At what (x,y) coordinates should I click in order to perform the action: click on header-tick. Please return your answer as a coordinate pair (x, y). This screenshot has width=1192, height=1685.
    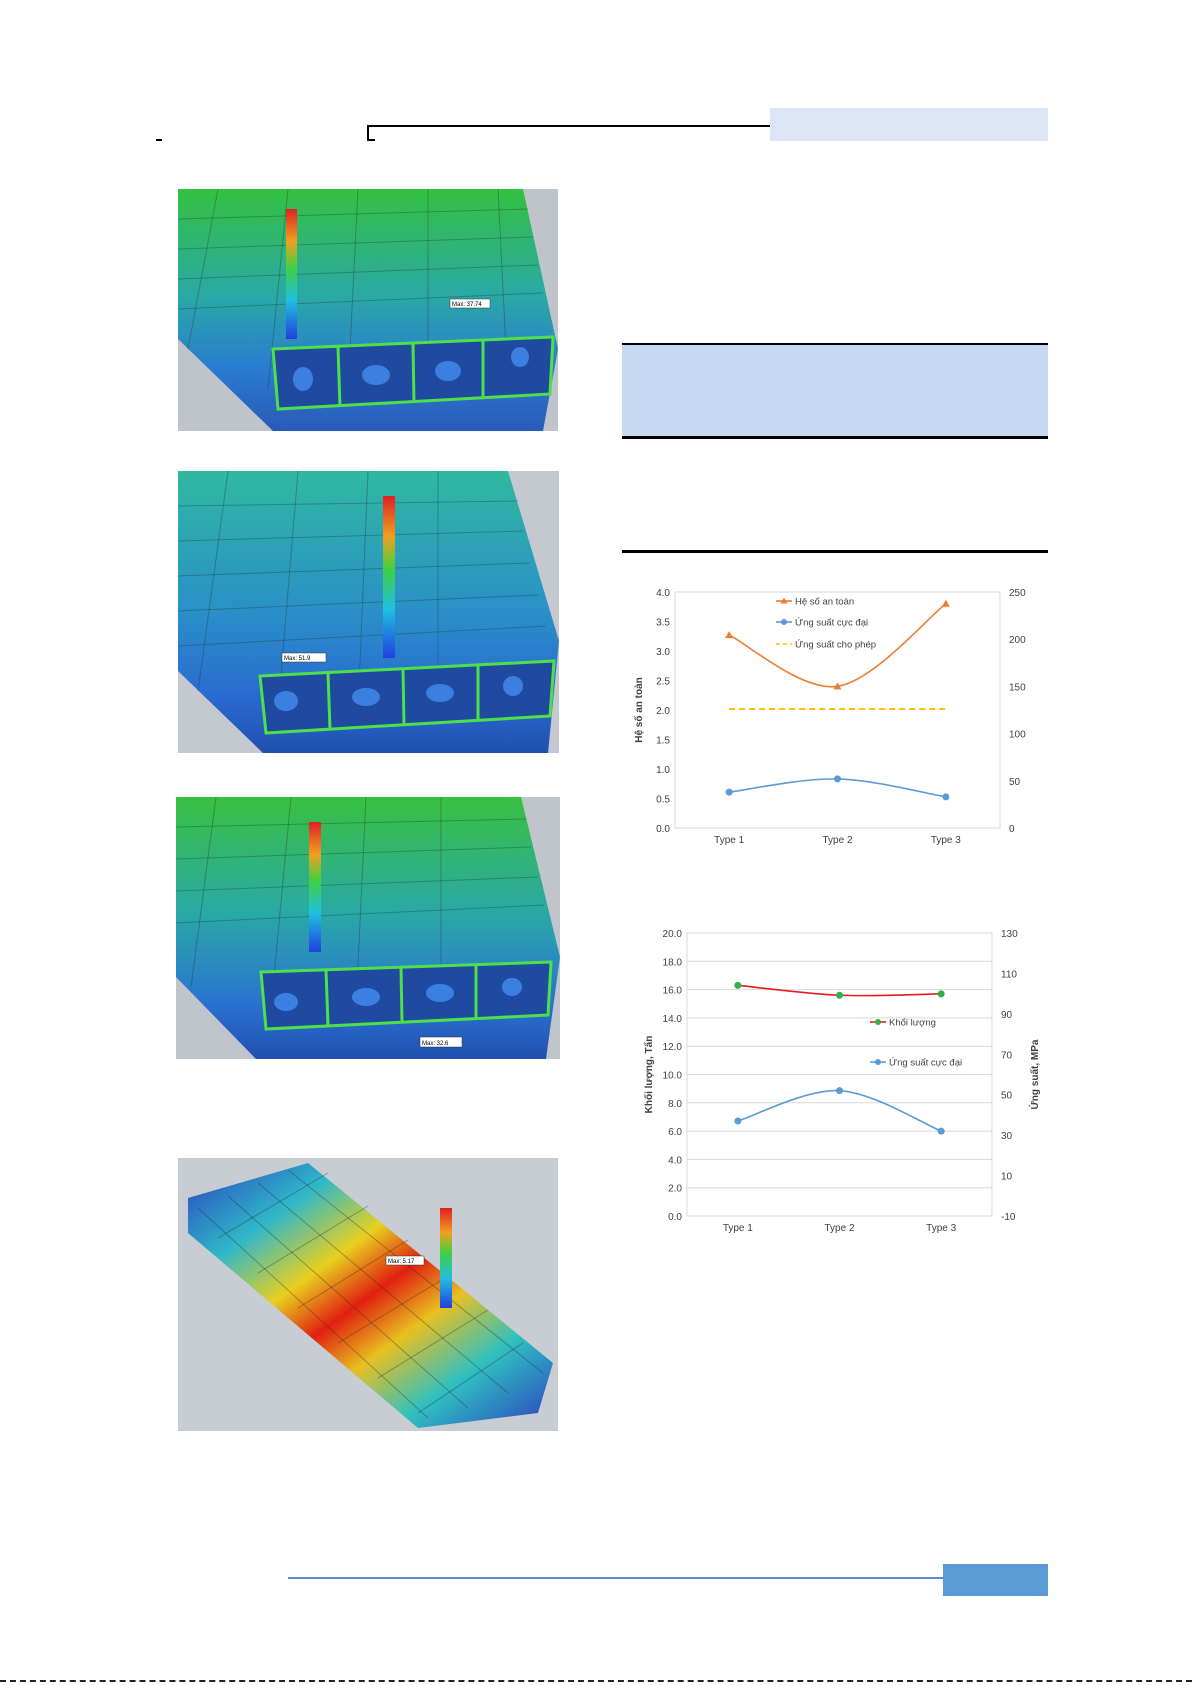
    Looking at the image, I should click on (159, 140).